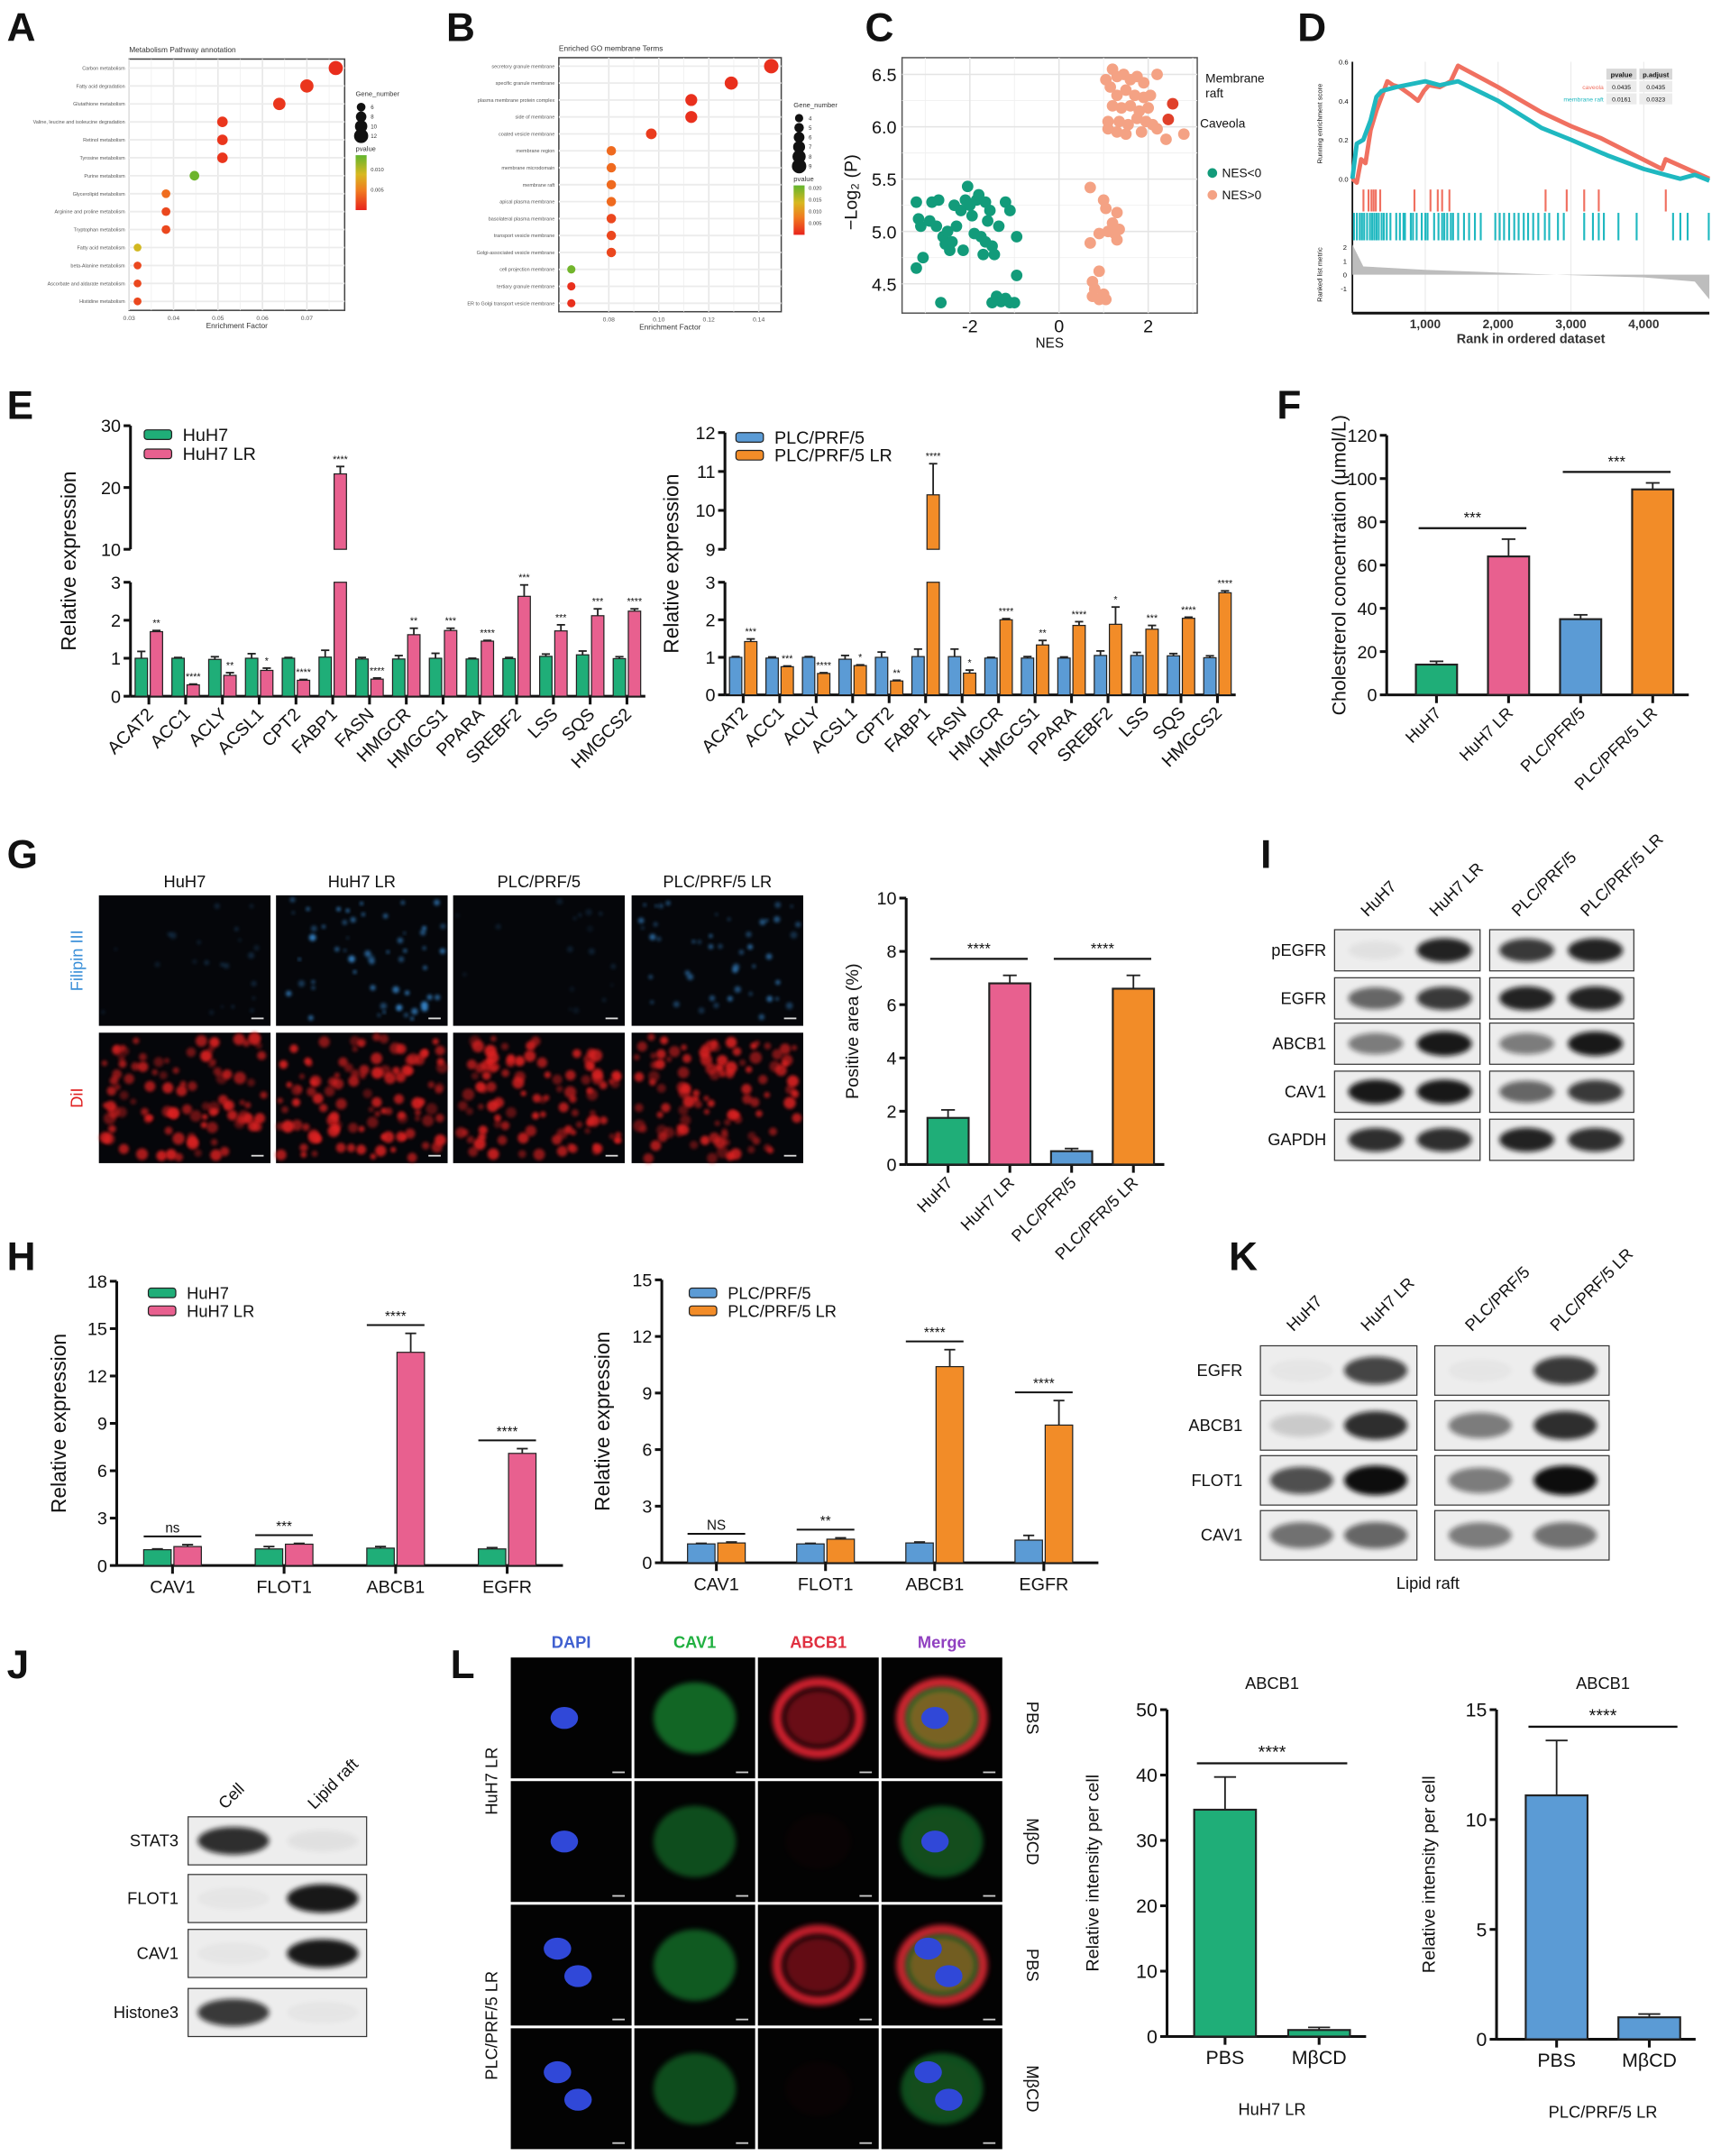  Describe the element at coordinates (1486, 734) in the screenshot. I see `x-tick-label: HuH7 LR` at that location.